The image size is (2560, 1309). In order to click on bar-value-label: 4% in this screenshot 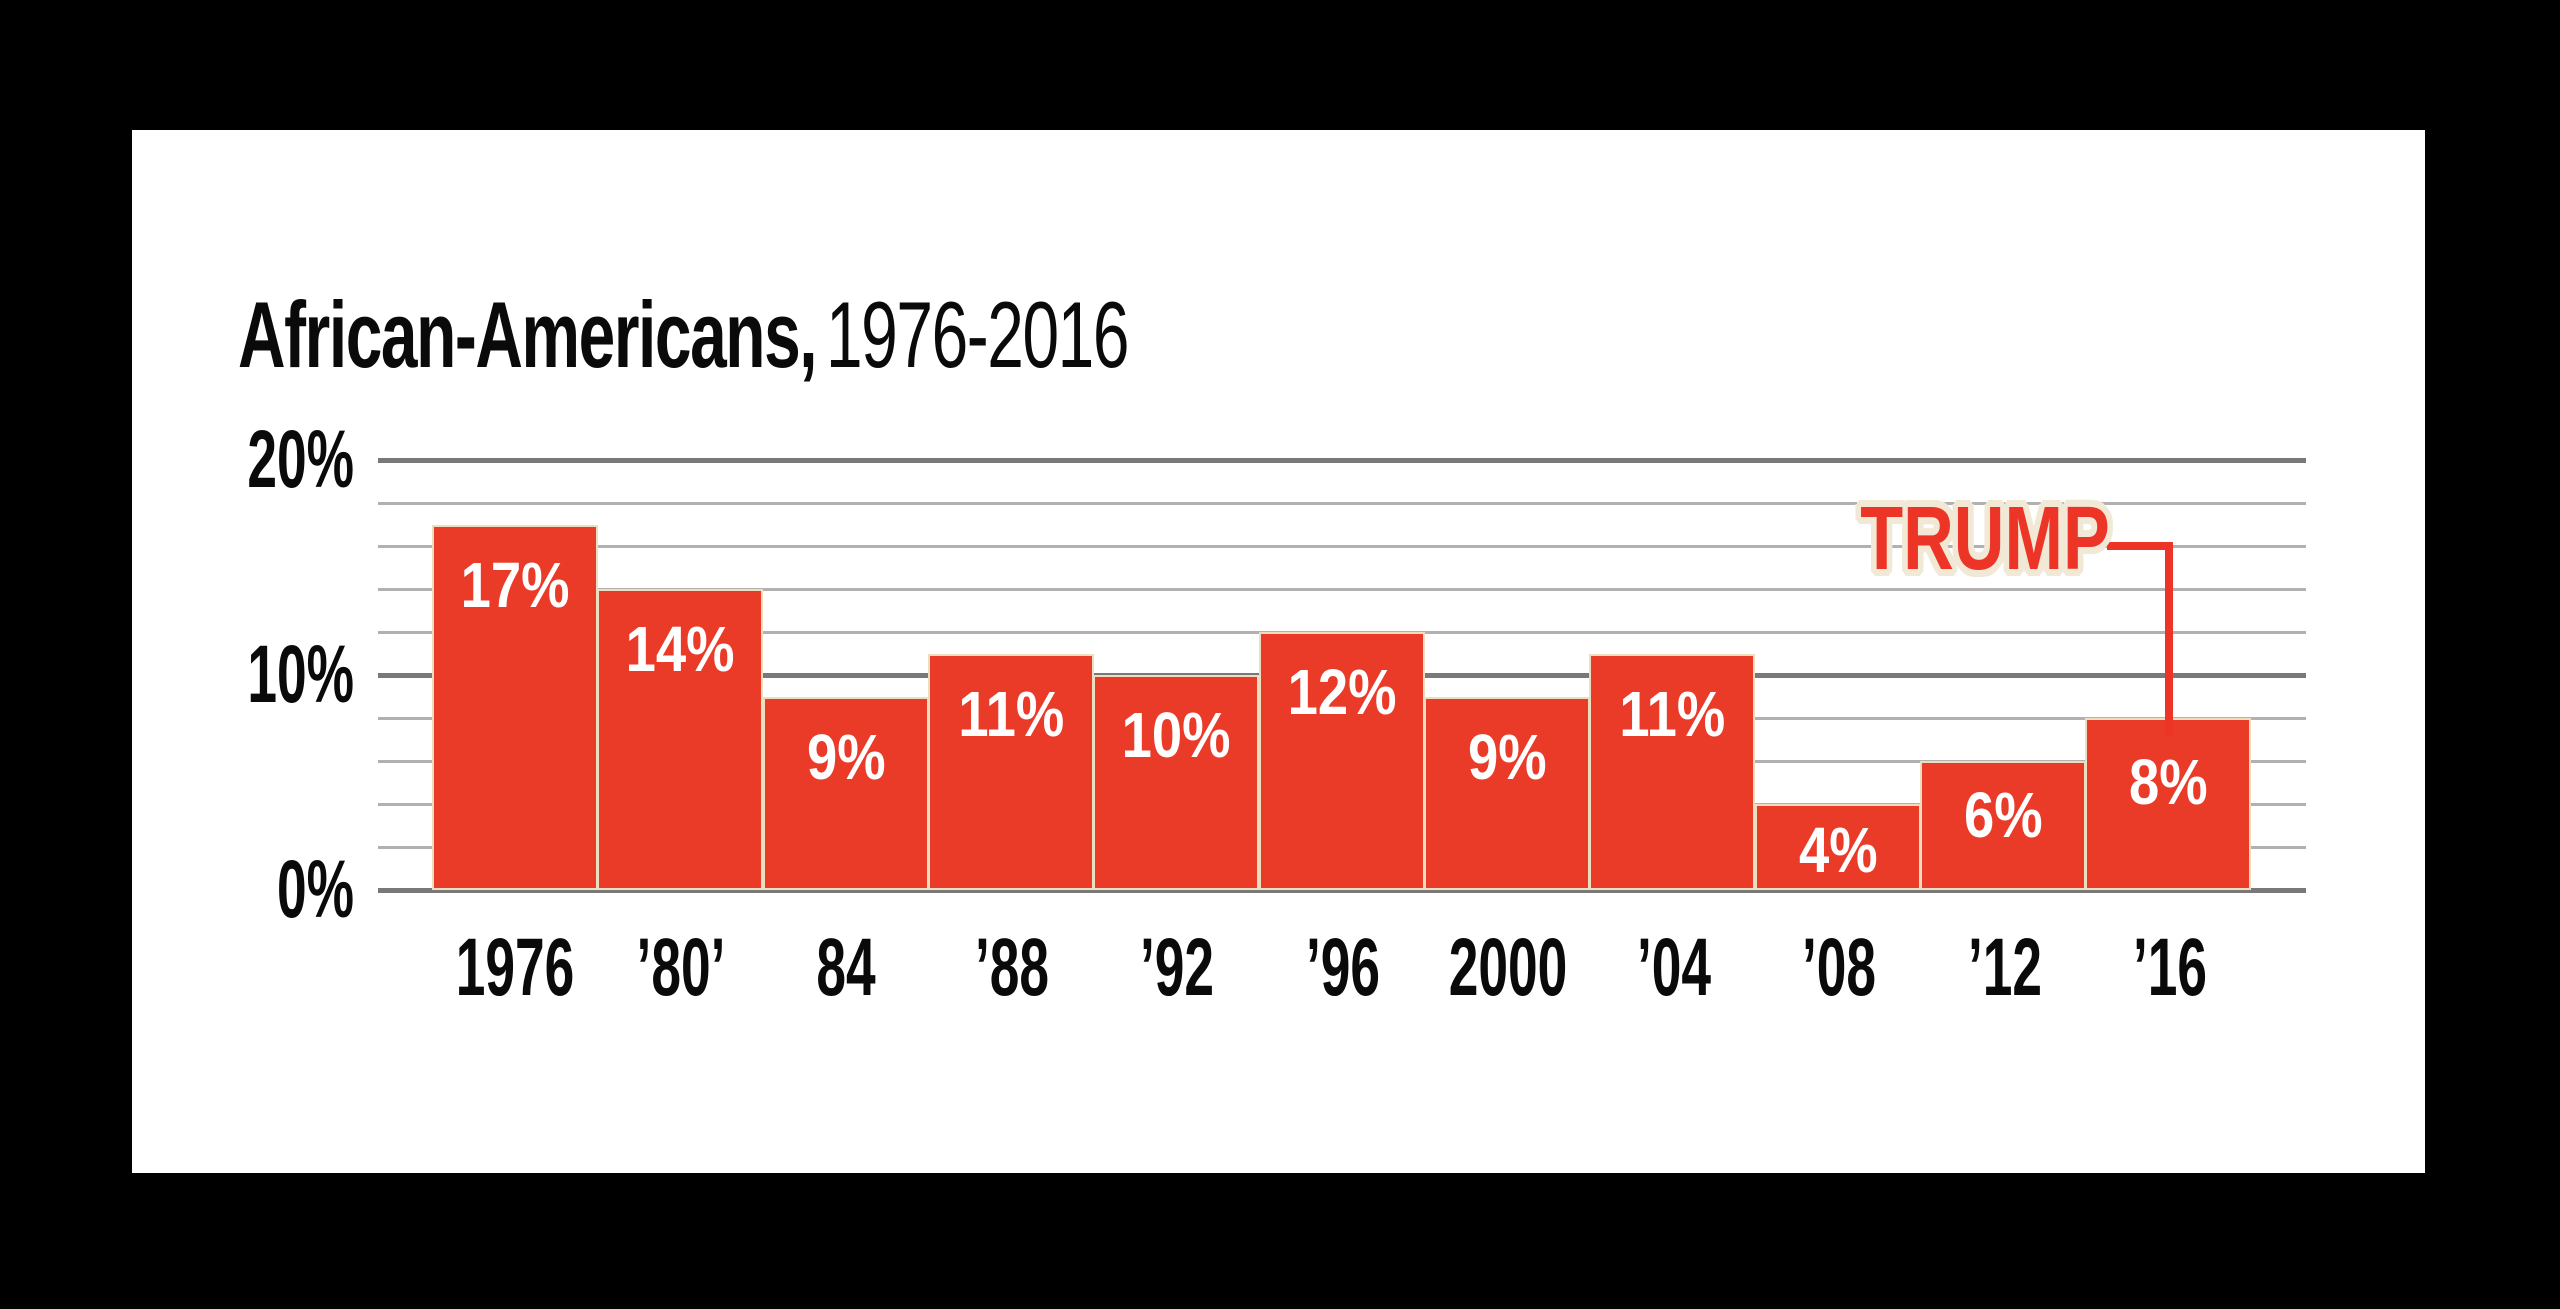, I will do `click(1838, 850)`.